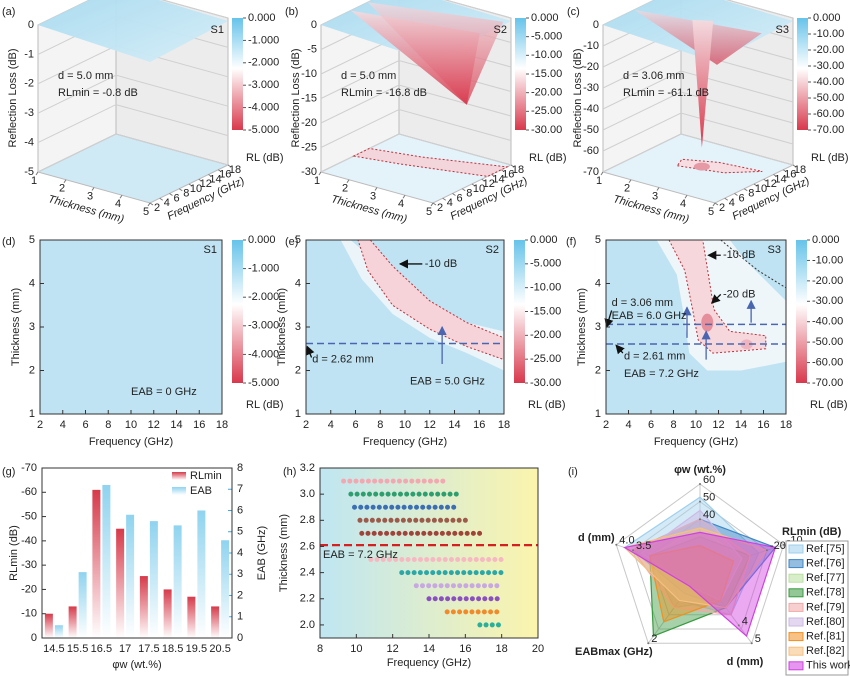 The width and height of the screenshot is (850, 677). Describe the element at coordinates (164, 392) in the screenshot. I see `annotation: EAB = 0 GHz` at that location.